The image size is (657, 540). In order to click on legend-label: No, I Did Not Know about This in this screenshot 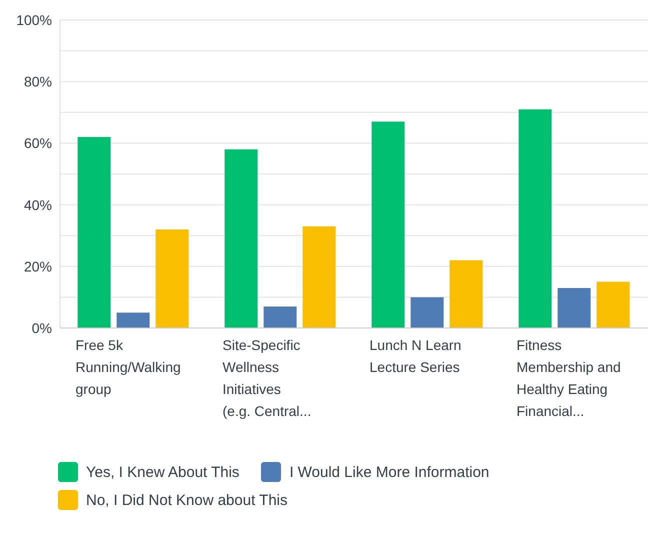, I will do `click(187, 500)`.